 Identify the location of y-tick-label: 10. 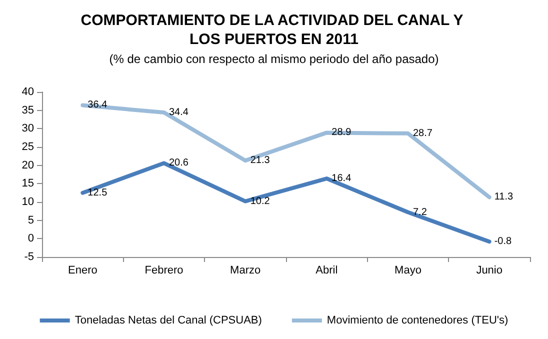
(28, 202).